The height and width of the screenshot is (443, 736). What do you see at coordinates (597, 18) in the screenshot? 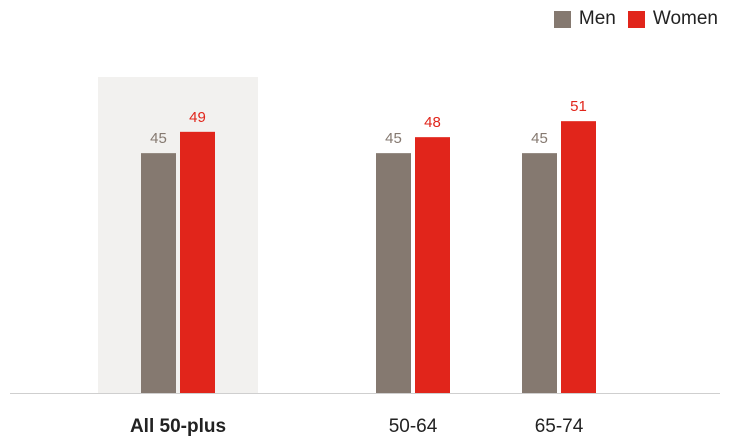
I see `legend-label-men: Men` at bounding box center [597, 18].